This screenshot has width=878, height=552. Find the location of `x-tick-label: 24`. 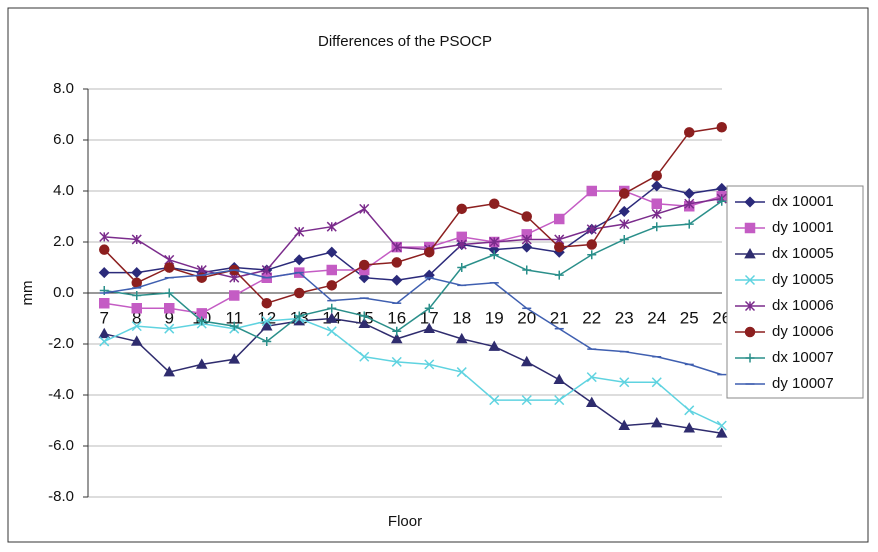

x-tick-label: 24 is located at coordinates (656, 317).